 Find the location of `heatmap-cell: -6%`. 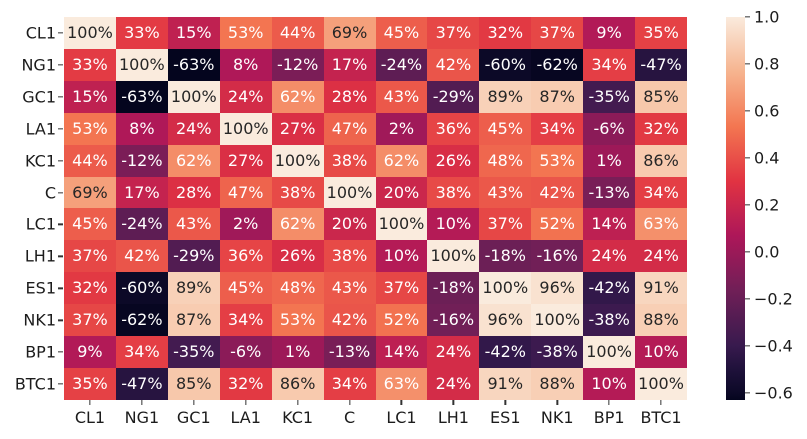

heatmap-cell: -6% is located at coordinates (245, 352).